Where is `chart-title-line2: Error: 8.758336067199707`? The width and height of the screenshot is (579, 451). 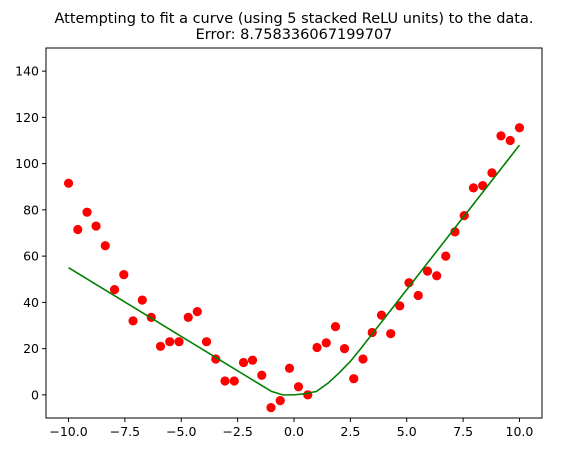
chart-title-line2: Error: 8.758336067199707 is located at coordinates (294, 35).